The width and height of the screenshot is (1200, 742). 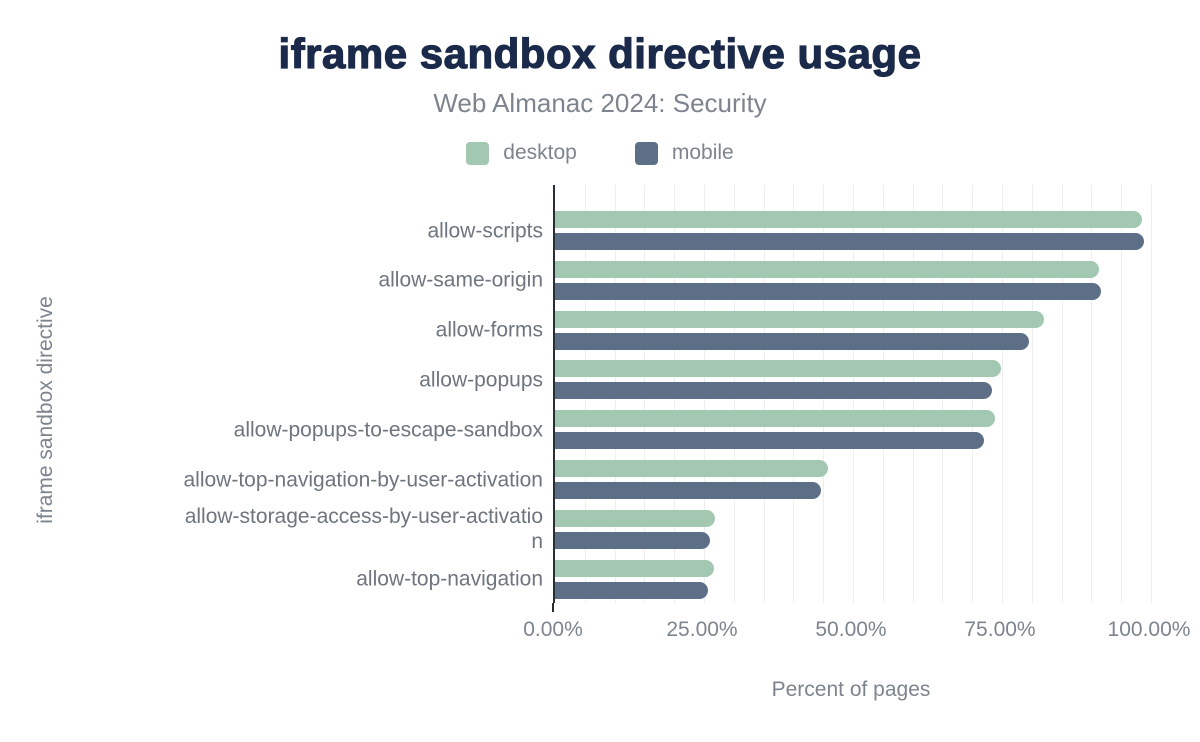 I want to click on x-axis-ticks: 0.00% 25.00% 50.00% 75.00% 100.00%, so click(x=856, y=631).